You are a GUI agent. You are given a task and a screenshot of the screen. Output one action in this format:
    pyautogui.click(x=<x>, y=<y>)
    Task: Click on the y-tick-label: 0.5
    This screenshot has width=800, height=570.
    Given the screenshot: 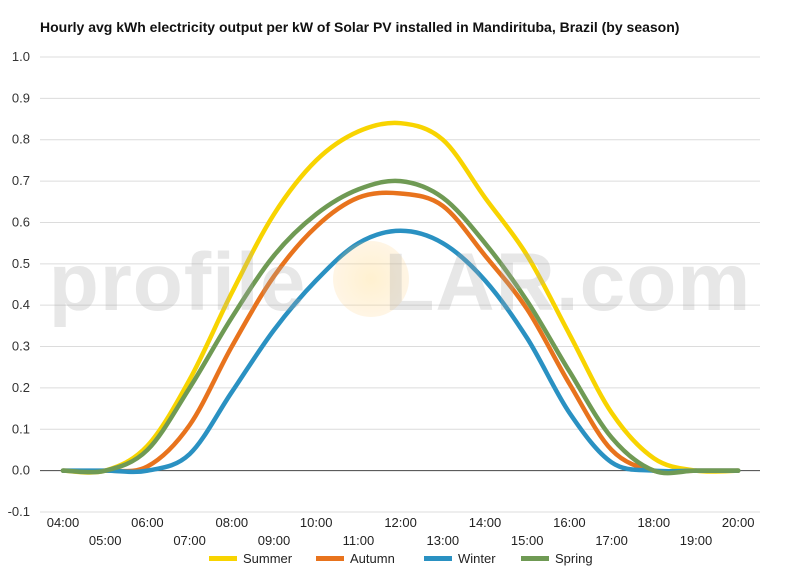 What is the action you would take?
    pyautogui.click(x=21, y=263)
    